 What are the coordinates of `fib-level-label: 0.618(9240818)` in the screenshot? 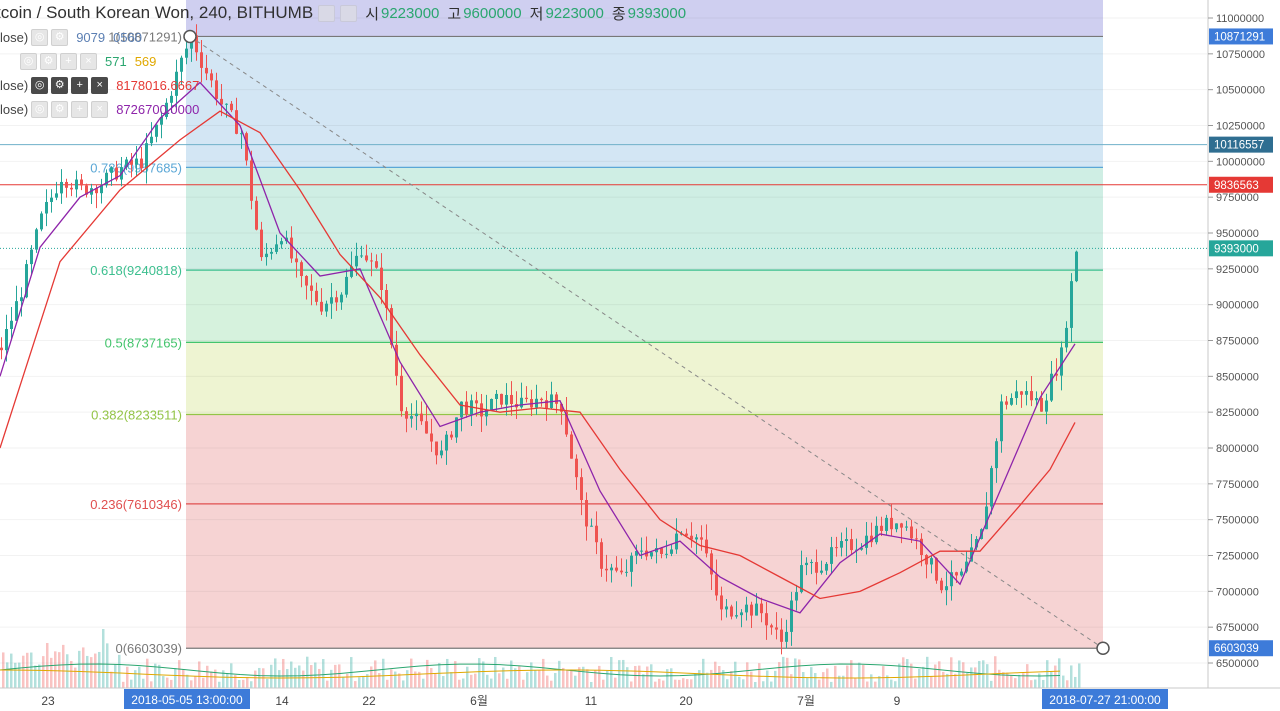 It's located at (136, 270).